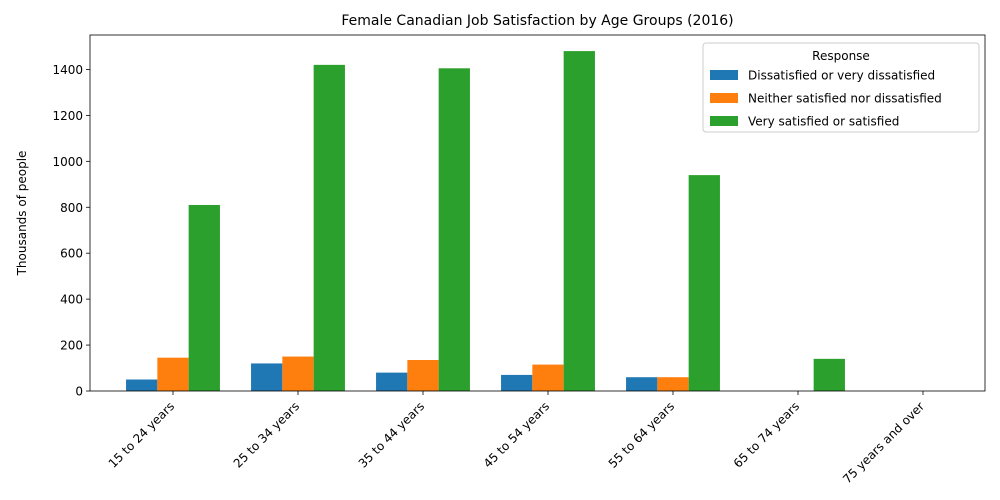 This screenshot has height=500, width=1000. Describe the element at coordinates (516, 434) in the screenshot. I see `x-tick-label: 45 to 54 years` at that location.